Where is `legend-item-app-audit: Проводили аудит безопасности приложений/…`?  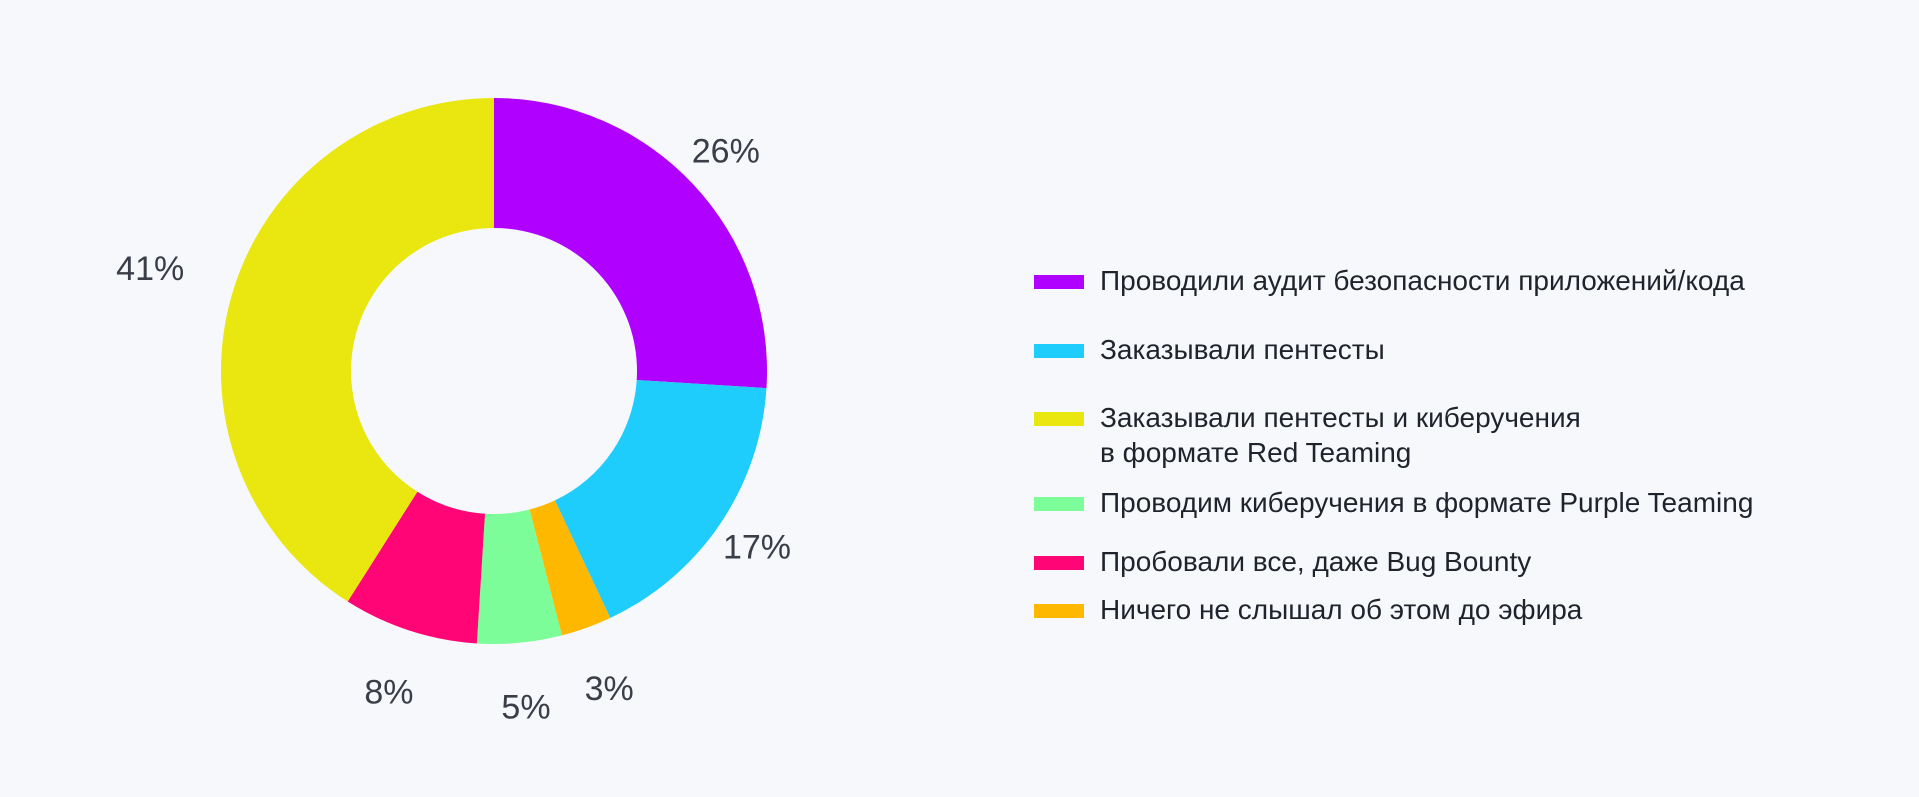 legend-item-app-audit: Проводили аудит безопасности приложений/… is located at coordinates (1389, 280).